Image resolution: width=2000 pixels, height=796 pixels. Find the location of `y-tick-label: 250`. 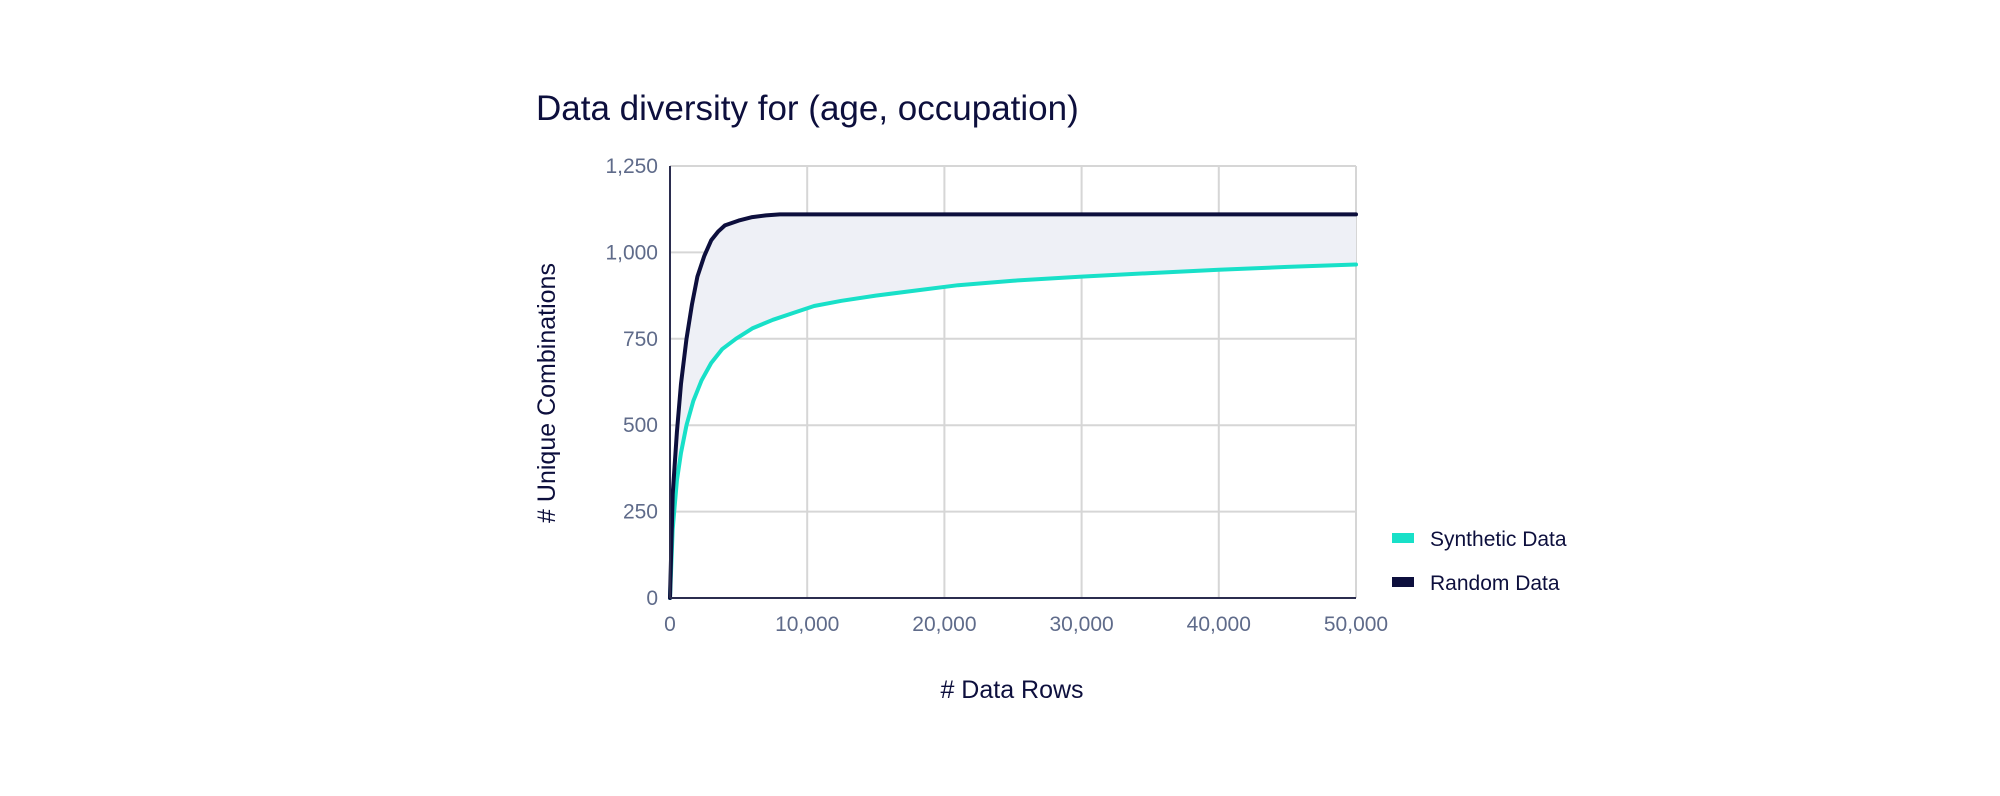

y-tick-label: 250 is located at coordinates (640, 512).